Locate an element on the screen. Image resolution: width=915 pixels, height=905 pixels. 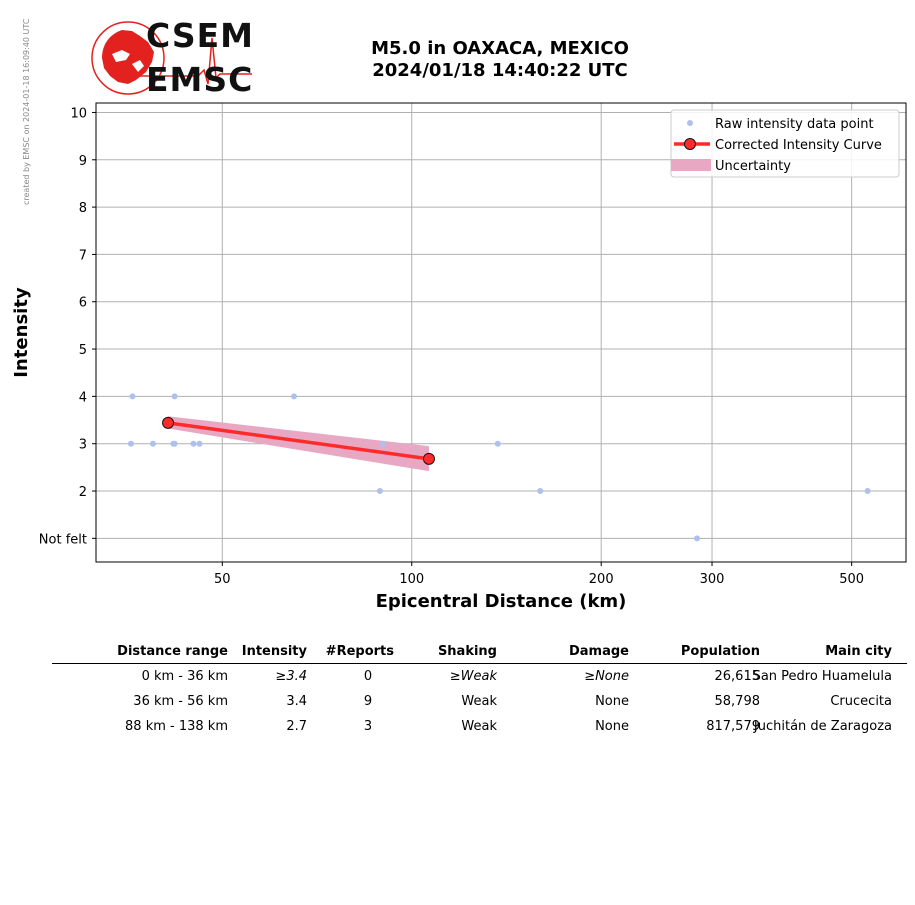
table-cell: Juchitán de Zaragoza is located at coordinates (822, 726).